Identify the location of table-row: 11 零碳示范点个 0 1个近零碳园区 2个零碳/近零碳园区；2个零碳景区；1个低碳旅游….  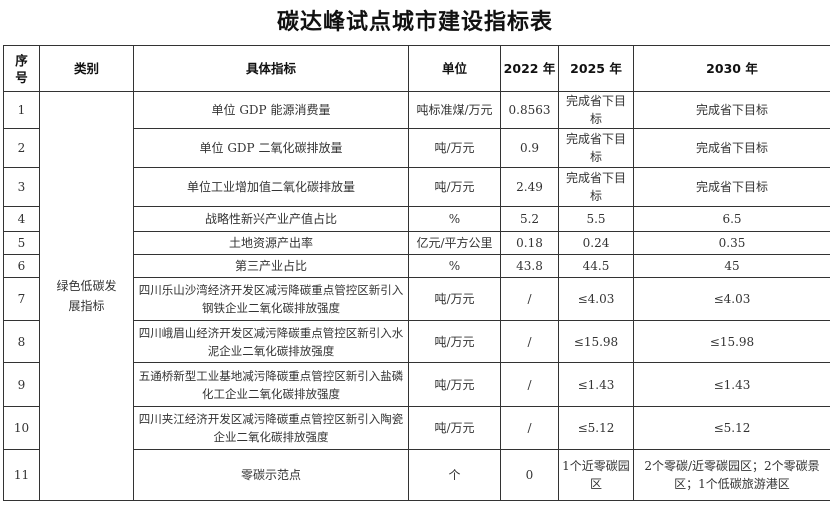
(416, 475).